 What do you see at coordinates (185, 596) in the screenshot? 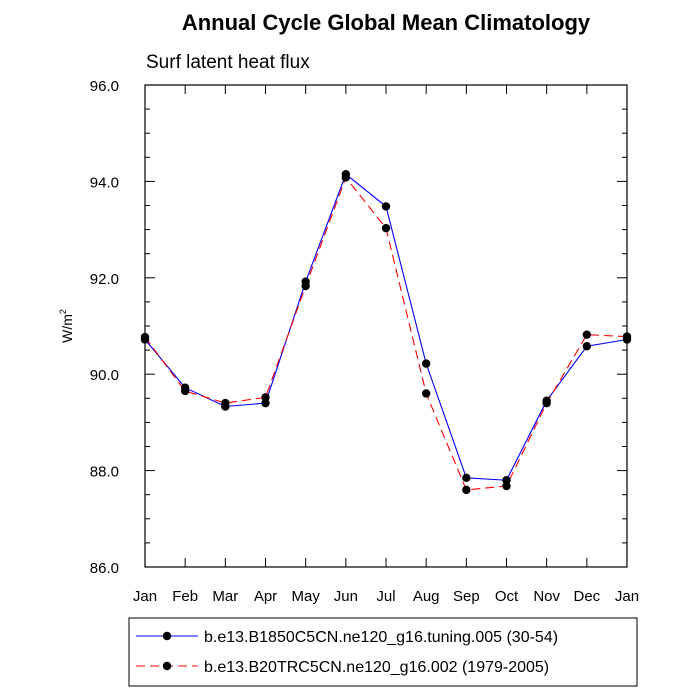
I see `x-tick-label: Feb` at bounding box center [185, 596].